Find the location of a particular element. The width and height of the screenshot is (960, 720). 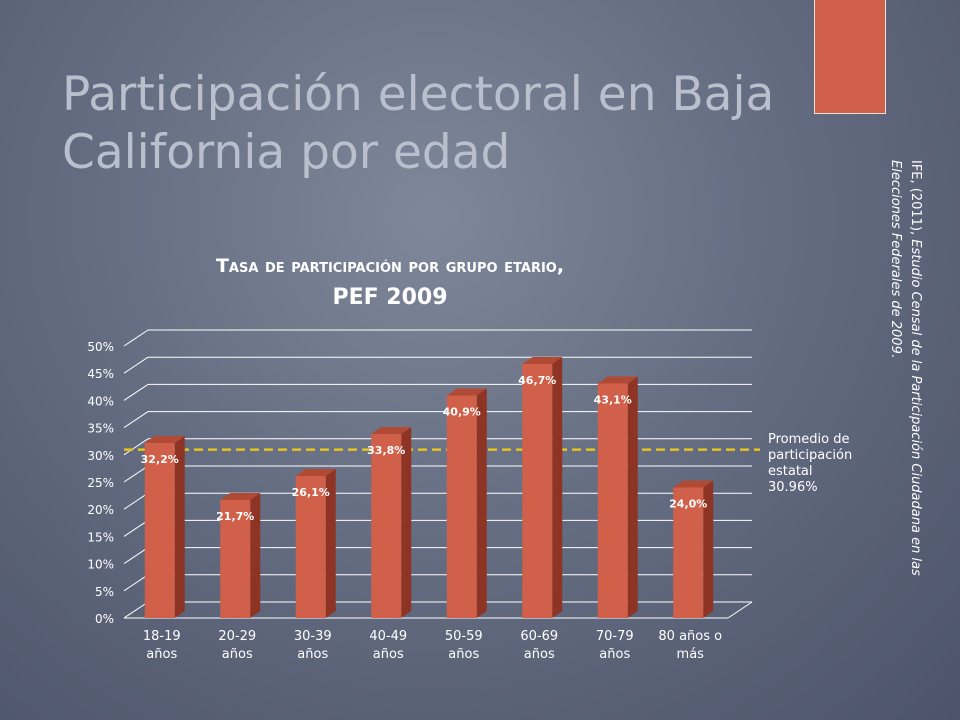

average-note: Promedio de participación estatal 30.96% is located at coordinates (823, 464).